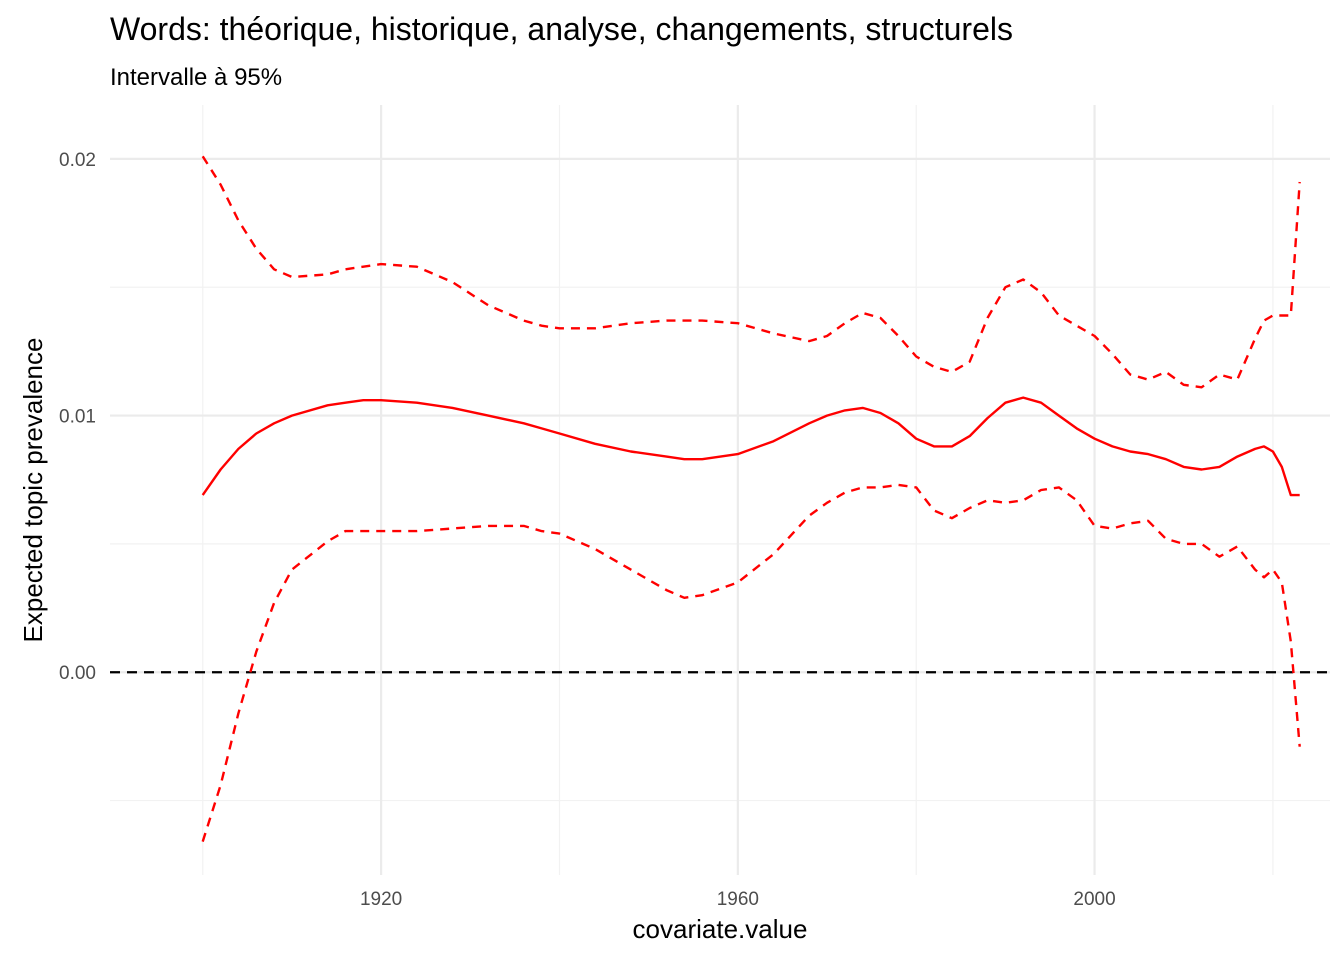 The image size is (1344, 960). I want to click on x-tick-label: 2000, so click(1094, 899).